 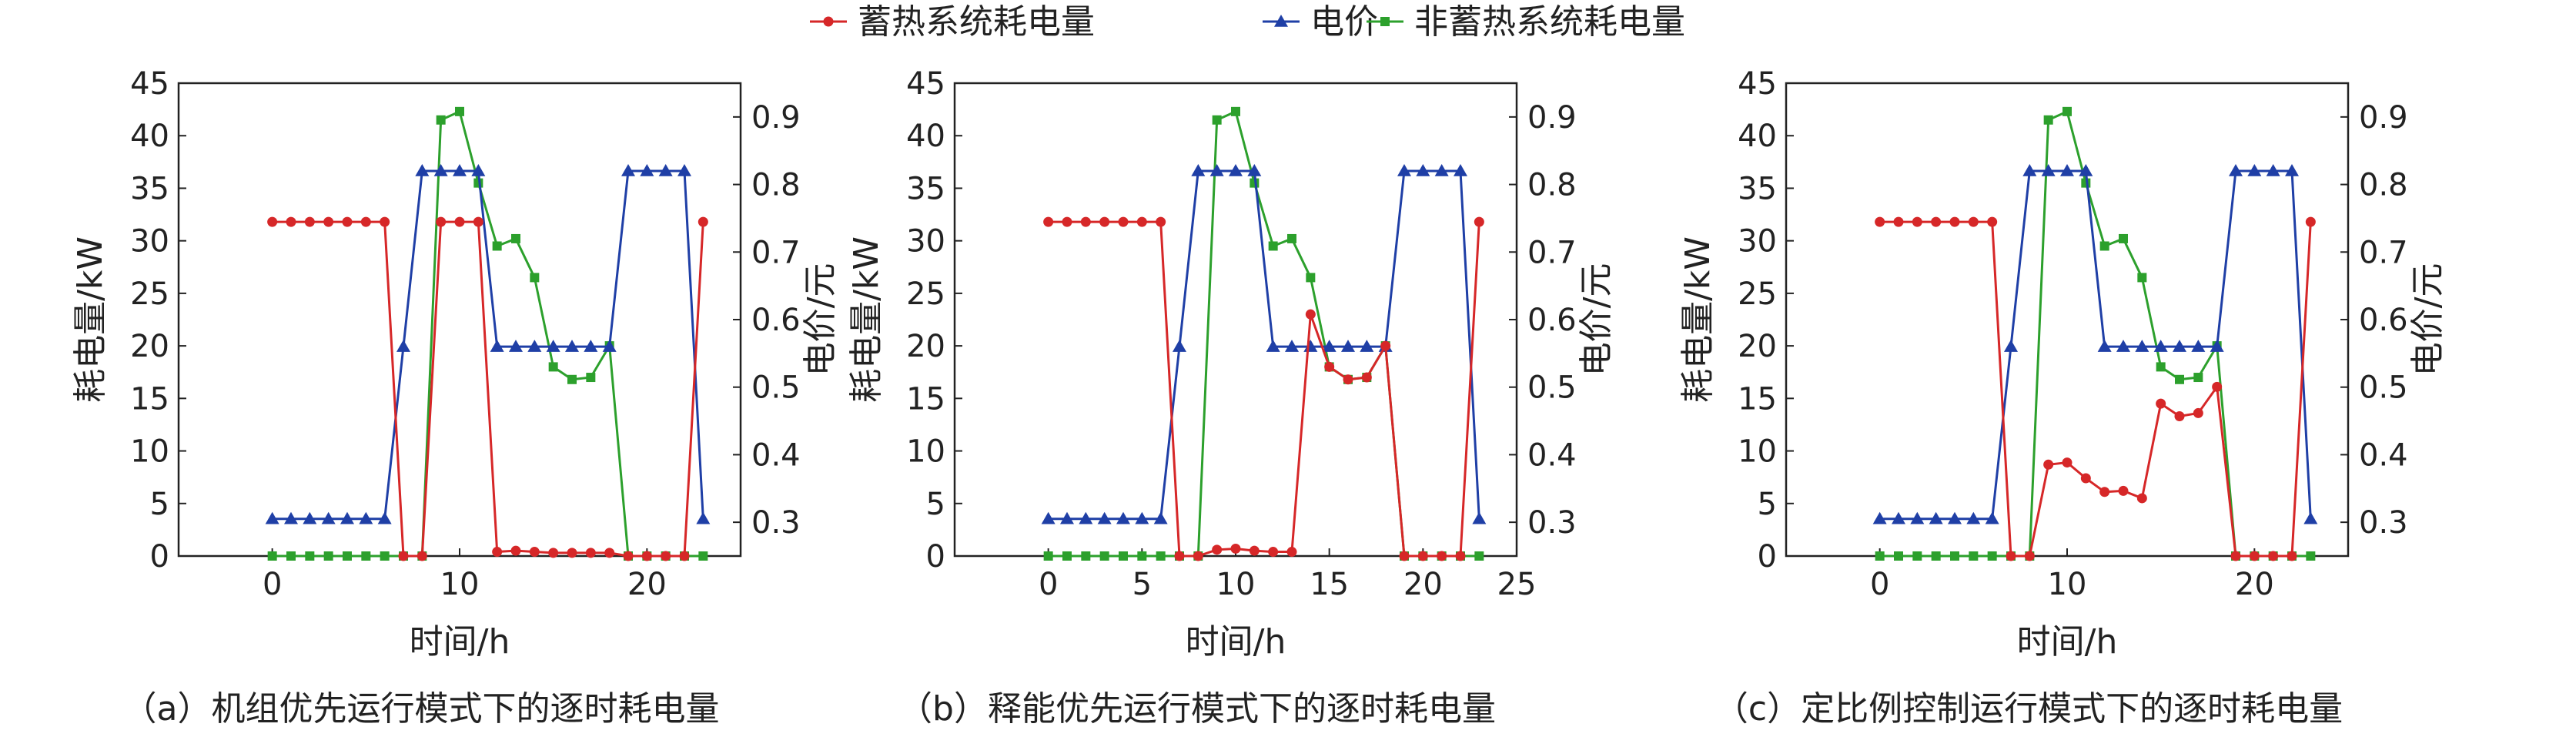 What do you see at coordinates (926, 452) in the screenshot?
I see `y-tick-label: 10` at bounding box center [926, 452].